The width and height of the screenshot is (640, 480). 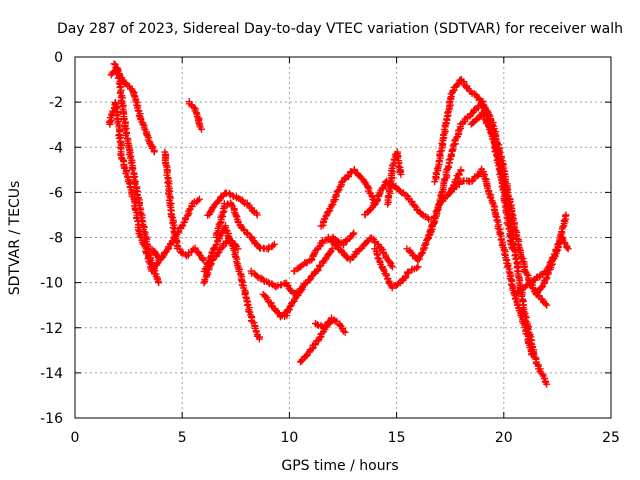 What do you see at coordinates (56, 193) in the screenshot?
I see `y-tick-label: -6` at bounding box center [56, 193].